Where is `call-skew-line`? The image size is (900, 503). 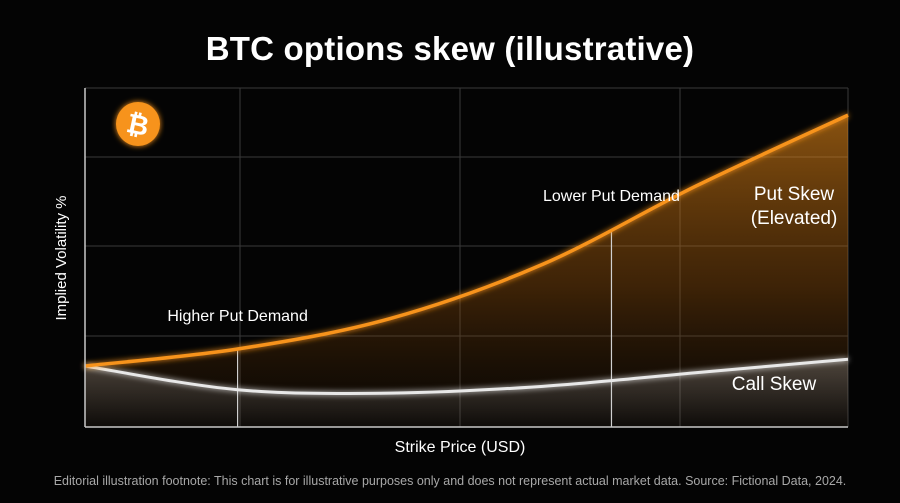
call-skew-line is located at coordinates (466, 376).